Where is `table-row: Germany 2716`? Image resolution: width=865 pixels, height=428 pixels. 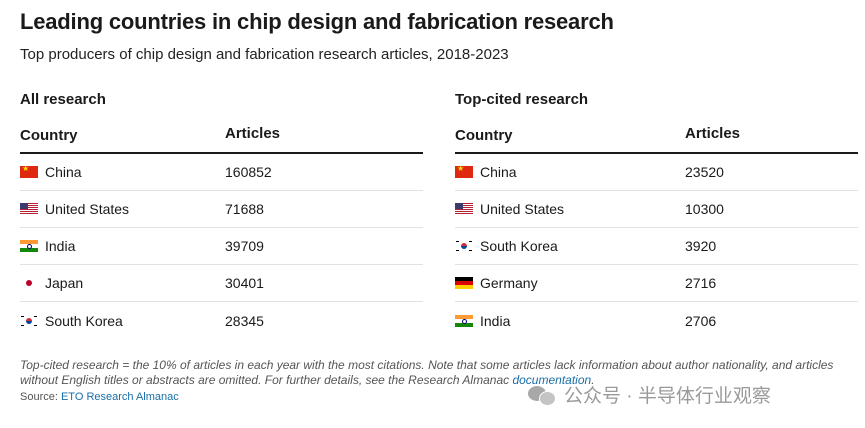 table-row: Germany 2716 is located at coordinates (656, 283).